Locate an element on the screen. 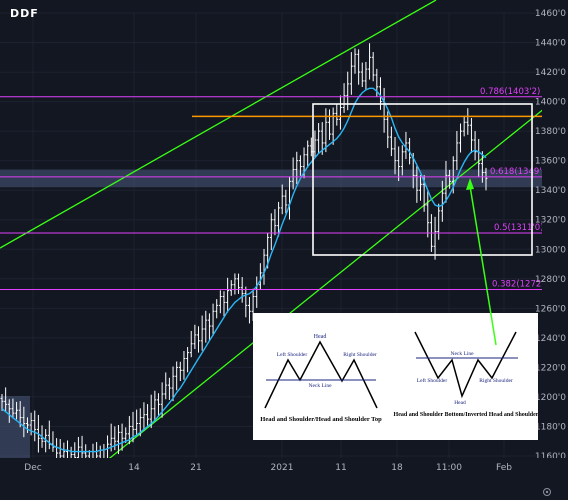  x-axis-panel is located at coordinates (284, 479).